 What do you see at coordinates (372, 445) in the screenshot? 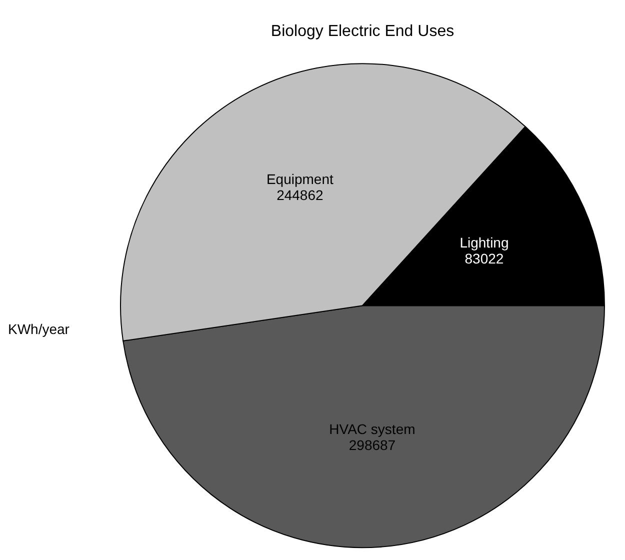
I see `data-label: 298687` at bounding box center [372, 445].